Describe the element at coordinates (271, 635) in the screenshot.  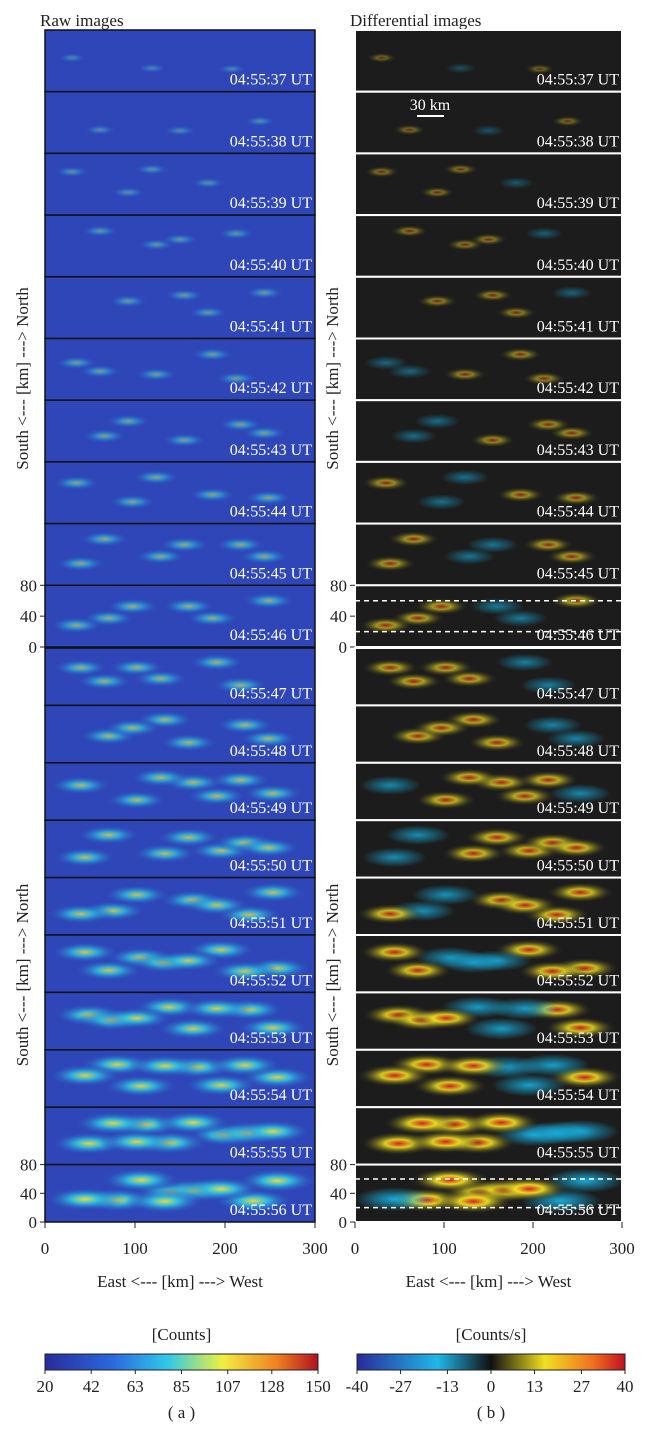
I see `timestamp: 04:55:46 UT` at that location.